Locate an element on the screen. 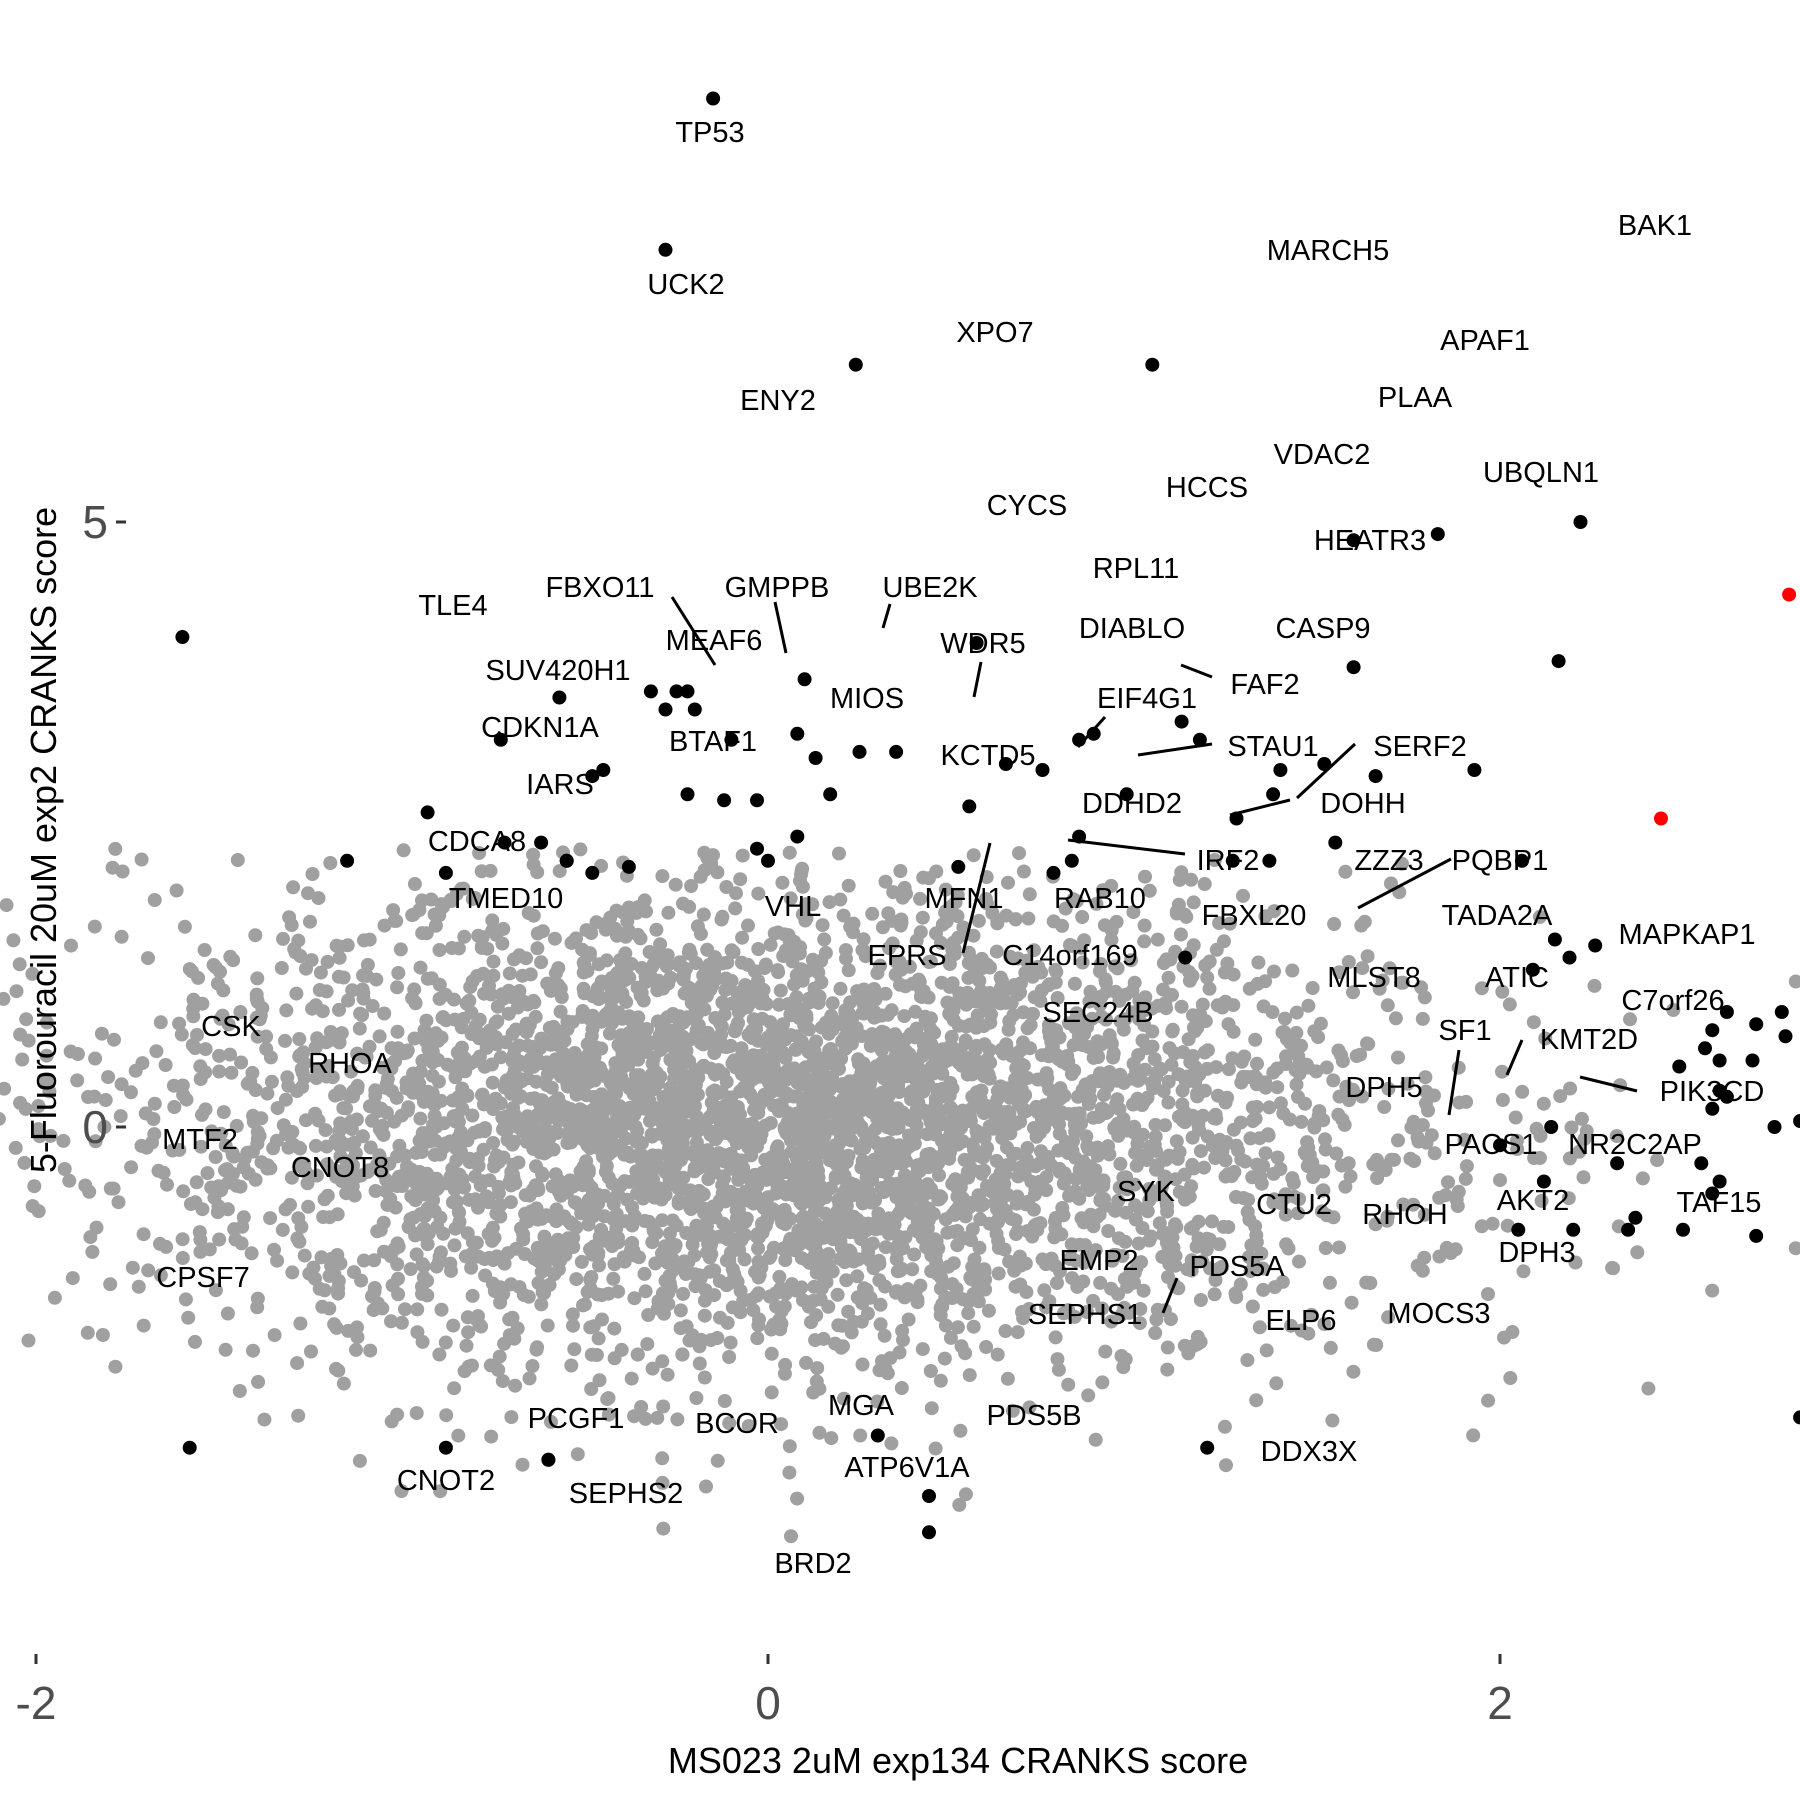 Image resolution: width=1800 pixels, height=1800 pixels. y-axis-title: 5-Fluorouracil 20uM exp2 CRANKS score is located at coordinates (43, 840).